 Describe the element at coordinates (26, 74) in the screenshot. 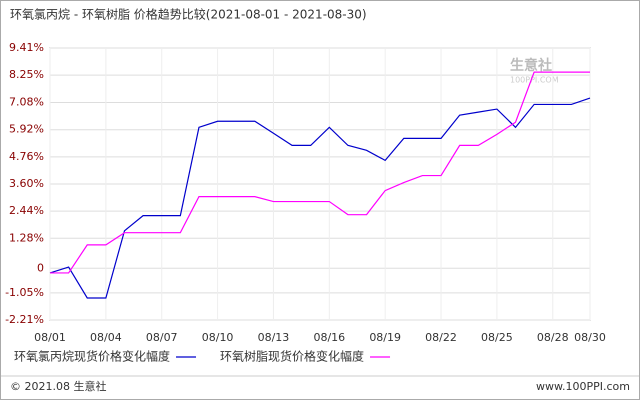

I see `y-tick-label: 8.25%` at that location.